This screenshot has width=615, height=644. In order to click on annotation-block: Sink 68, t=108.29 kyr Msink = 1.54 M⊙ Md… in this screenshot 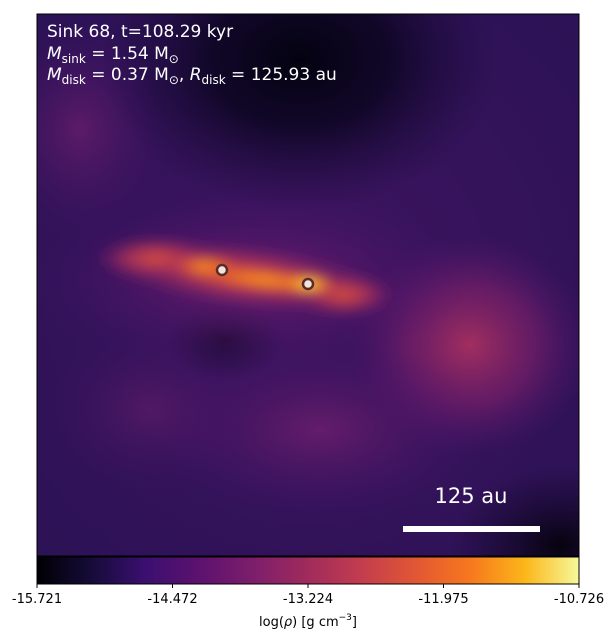, I will do `click(192, 54)`.